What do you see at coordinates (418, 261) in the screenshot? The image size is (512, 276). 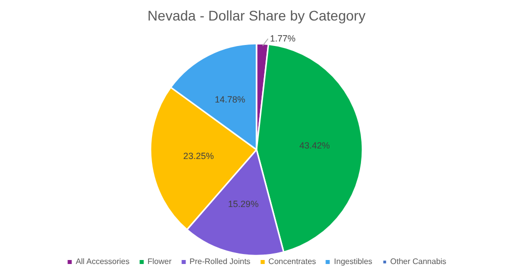 I see `legend-label: Other Cannabis` at bounding box center [418, 261].